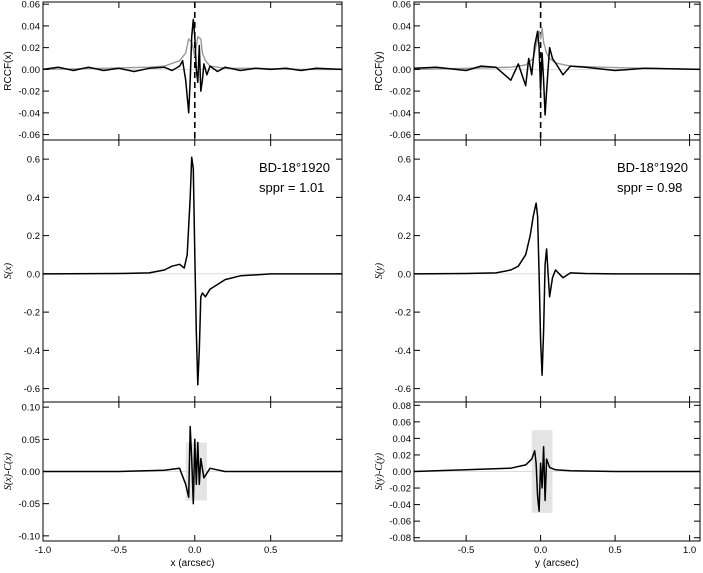 This screenshot has width=703, height=573. What do you see at coordinates (649, 187) in the screenshot?
I see `annotation-line: sppr = 0.98` at bounding box center [649, 187].